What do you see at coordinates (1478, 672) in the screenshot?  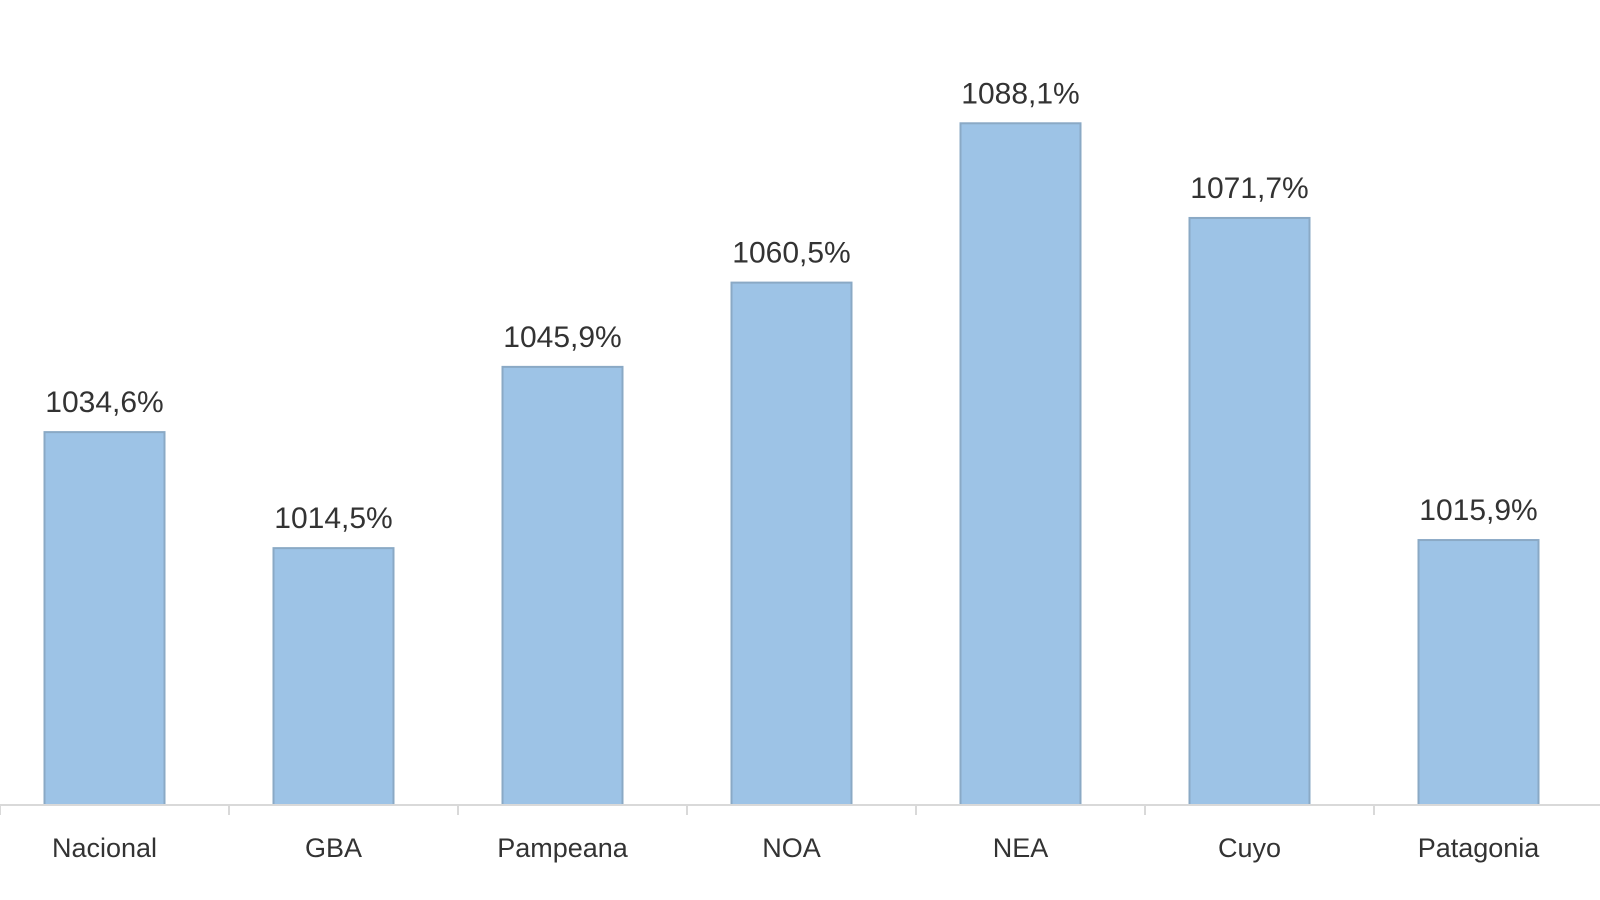 I see `bar-patagonia` at bounding box center [1478, 672].